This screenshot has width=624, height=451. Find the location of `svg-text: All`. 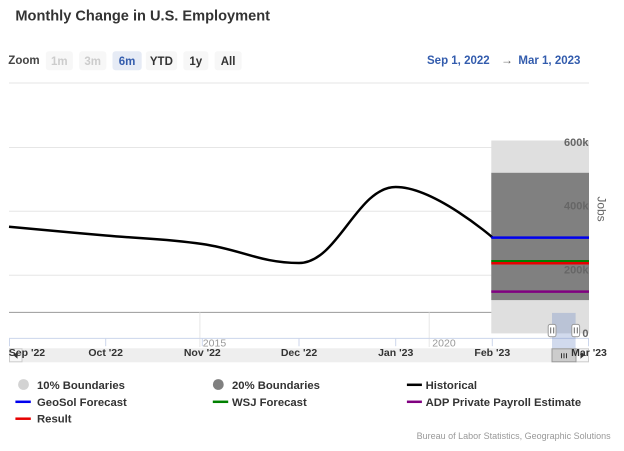

svg-text: All is located at coordinates (228, 62).